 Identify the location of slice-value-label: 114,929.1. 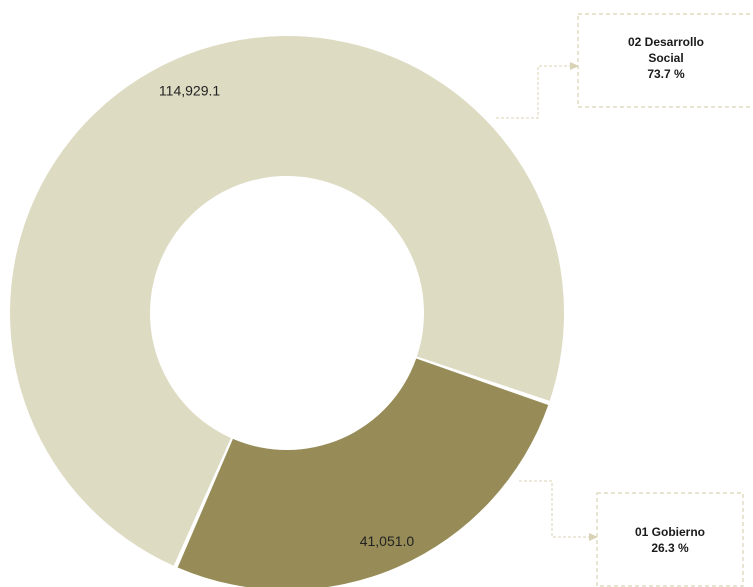
(189, 91).